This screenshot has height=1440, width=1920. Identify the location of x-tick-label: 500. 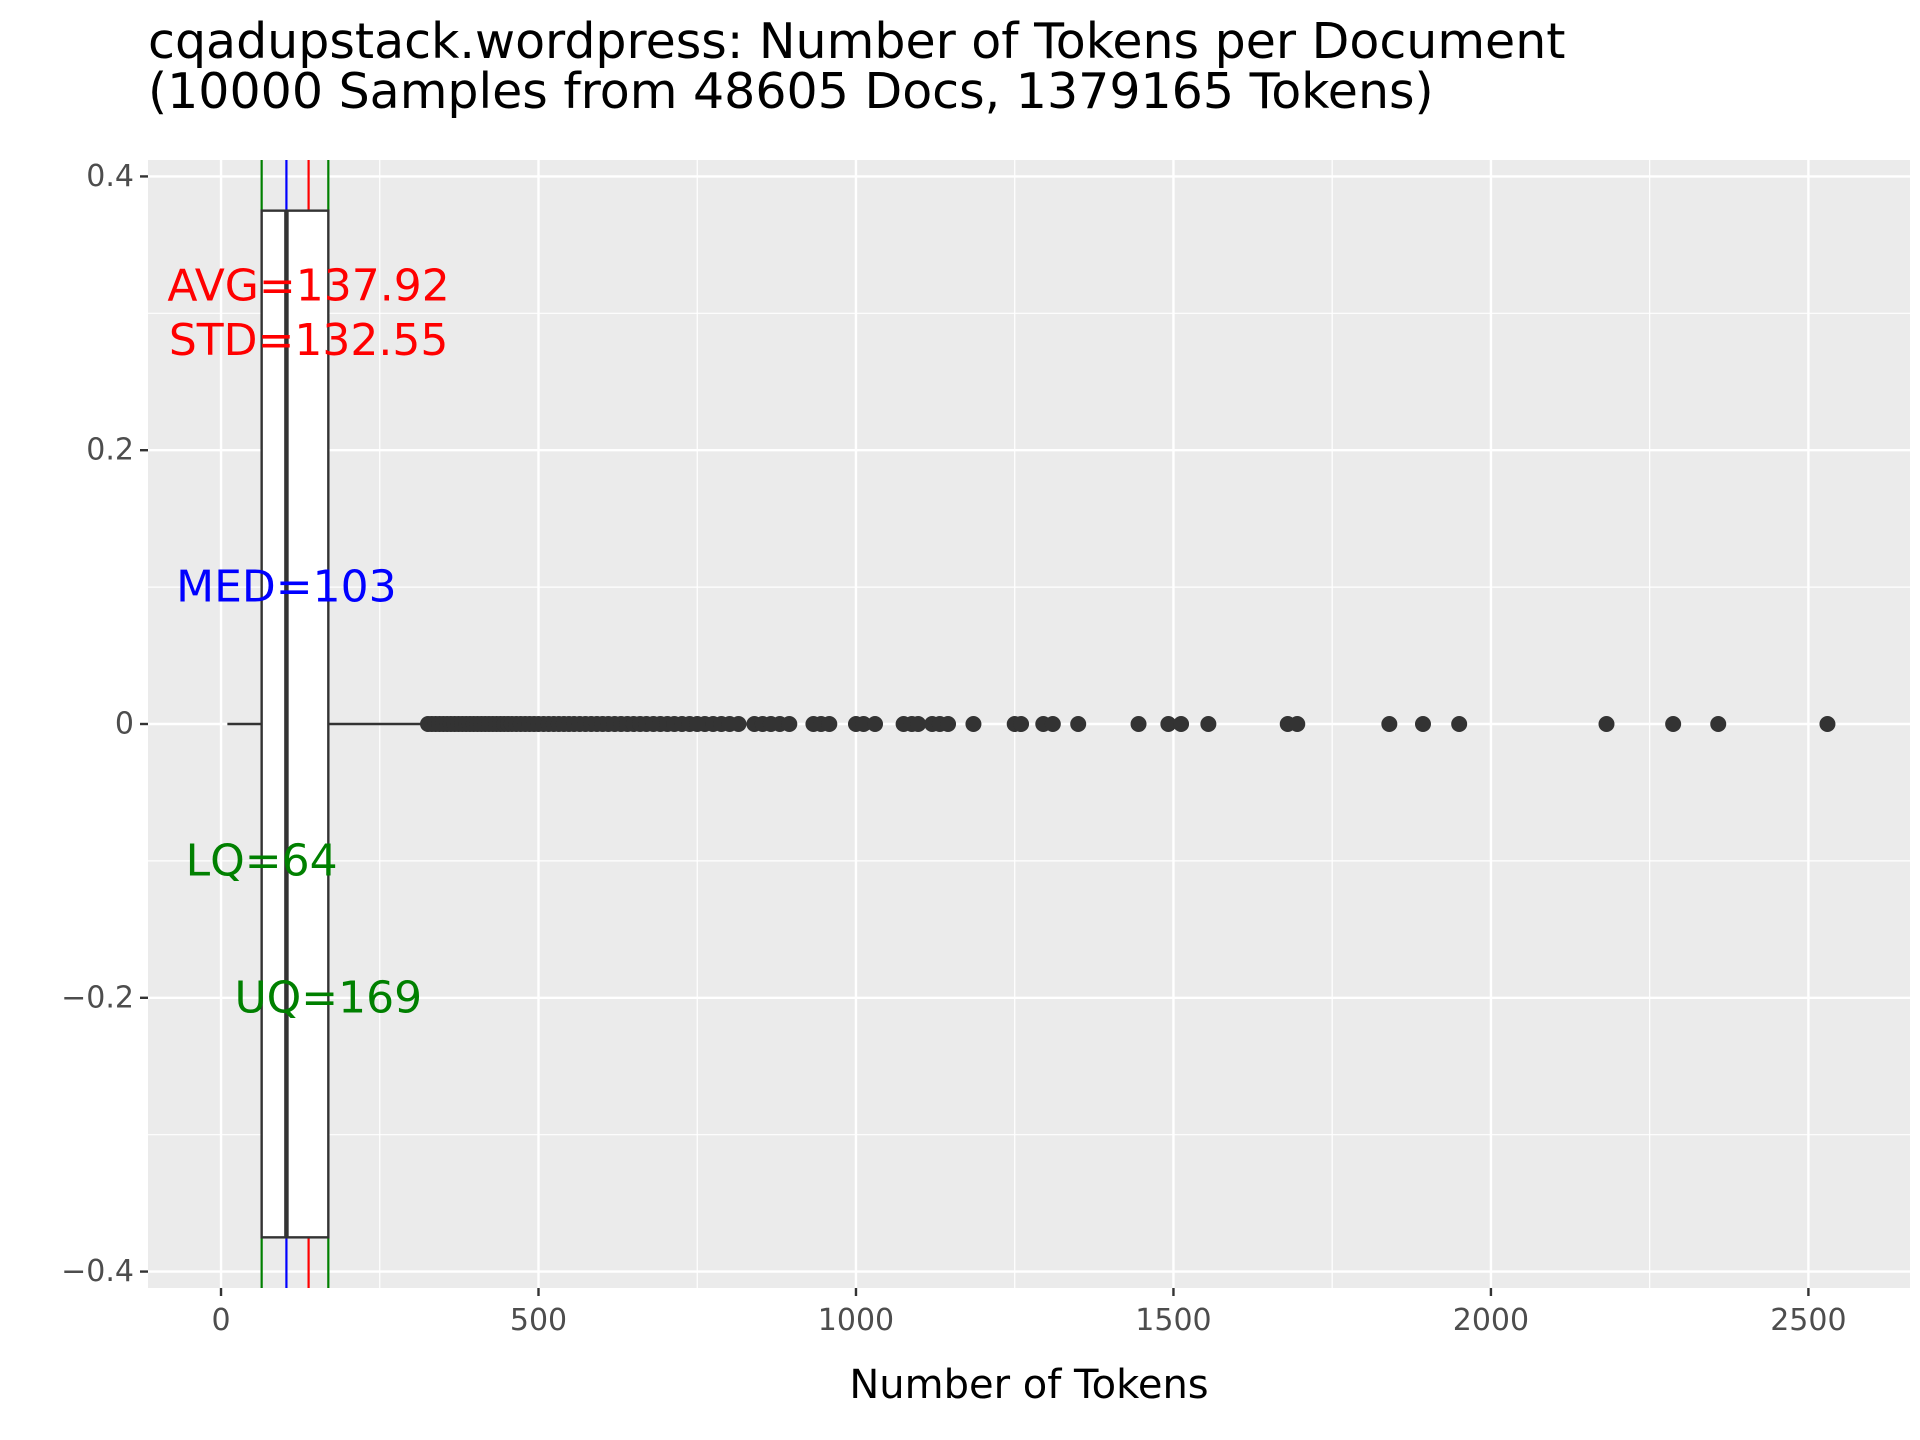
(538, 1320).